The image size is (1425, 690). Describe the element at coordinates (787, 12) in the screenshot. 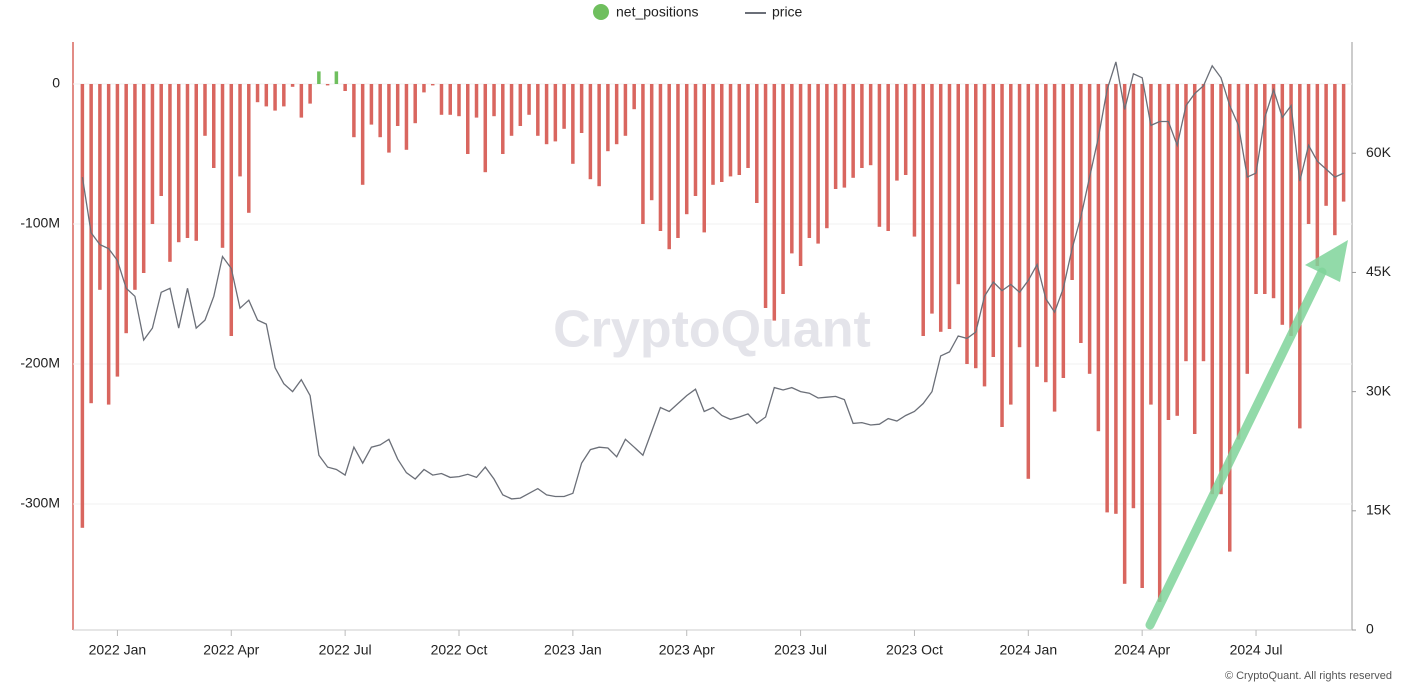

I see `legend-label: price` at that location.